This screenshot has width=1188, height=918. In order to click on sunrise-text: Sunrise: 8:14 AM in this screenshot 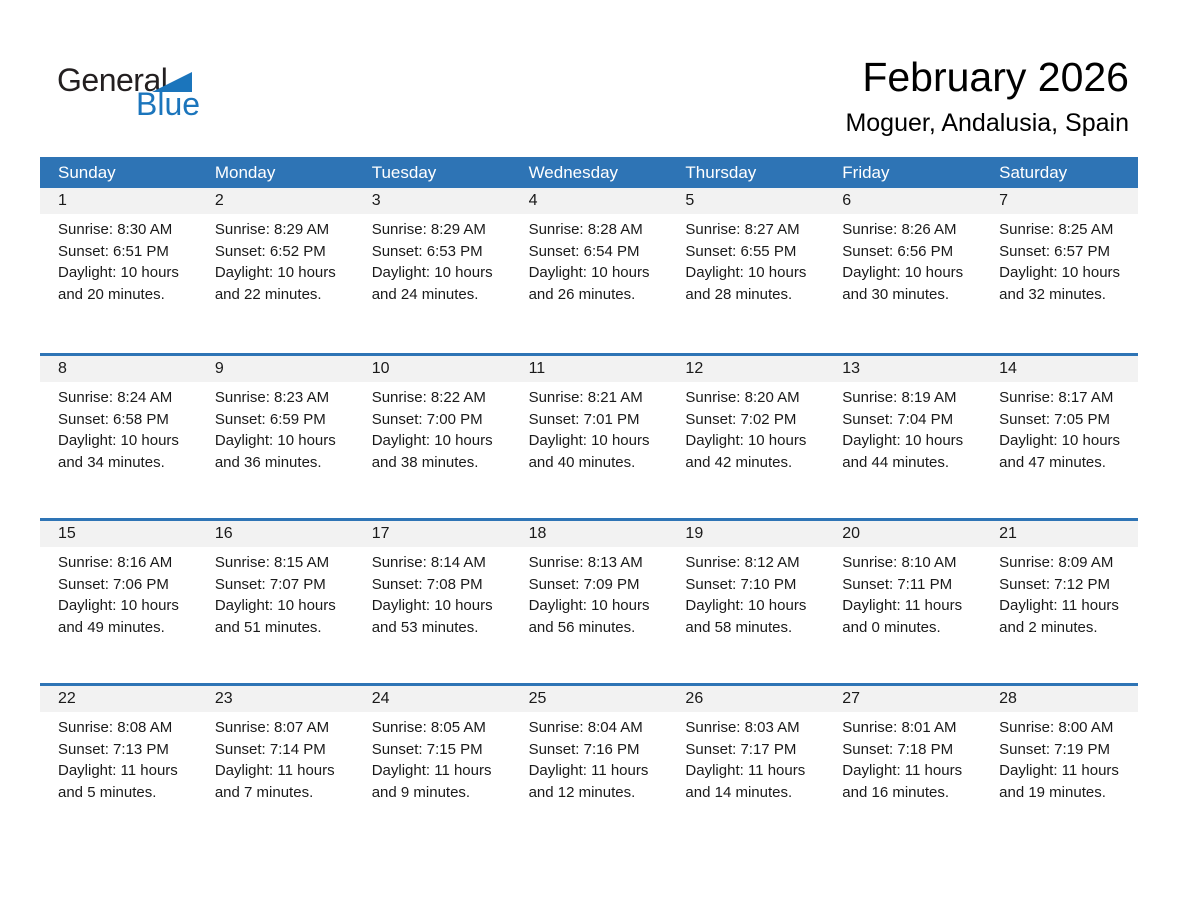, I will do `click(428, 562)`.